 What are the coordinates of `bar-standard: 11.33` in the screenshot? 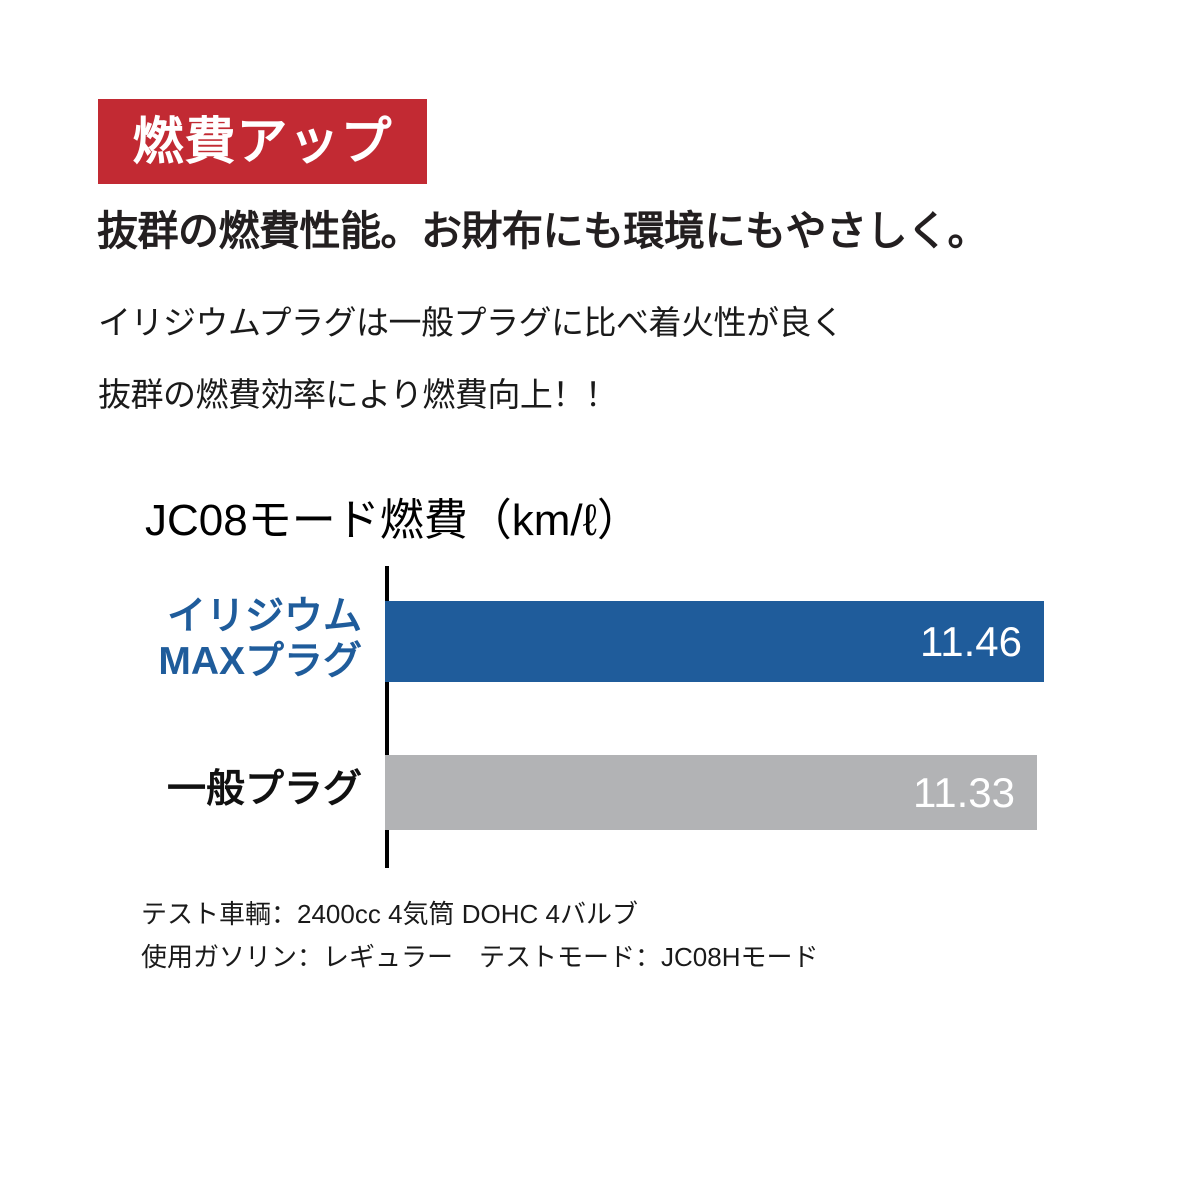 It's located at (711, 792).